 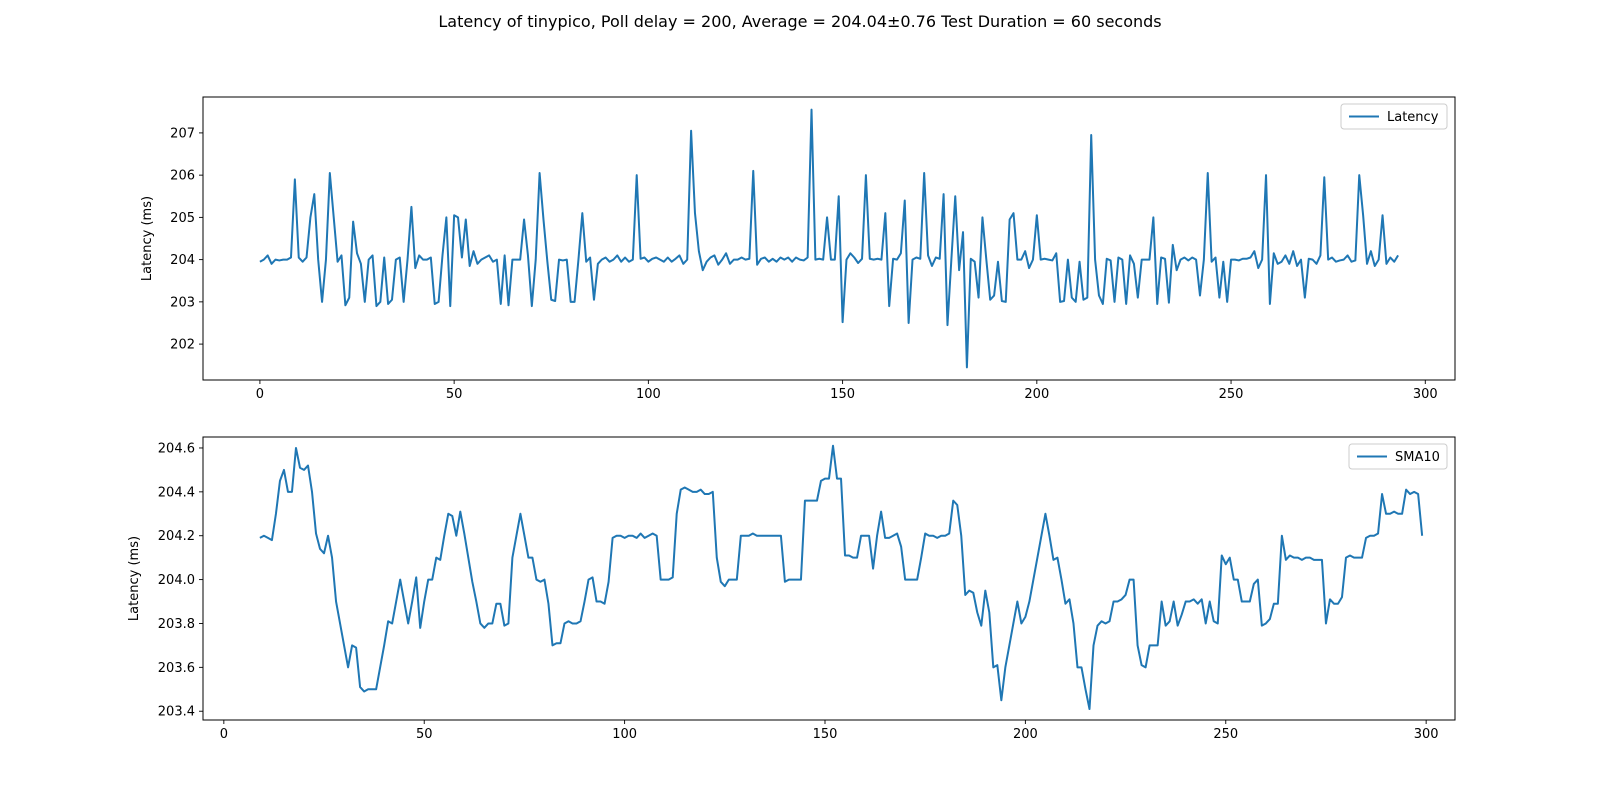 What do you see at coordinates (182, 218) in the screenshot?
I see `y-tick-label: 205` at bounding box center [182, 218].